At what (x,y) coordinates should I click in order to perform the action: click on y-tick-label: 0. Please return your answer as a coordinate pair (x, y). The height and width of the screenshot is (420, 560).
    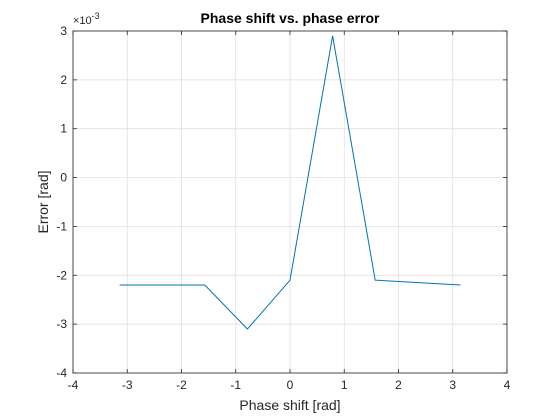
    Looking at the image, I should click on (63, 178).